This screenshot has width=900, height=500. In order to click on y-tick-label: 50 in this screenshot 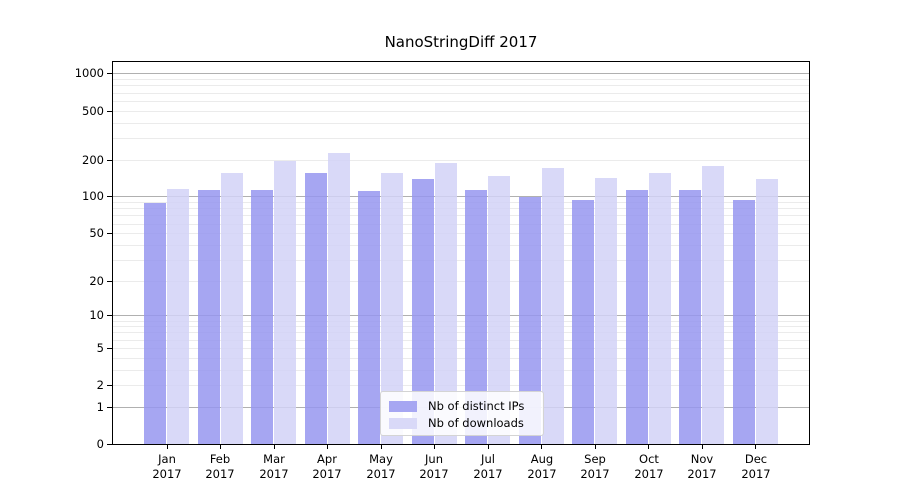, I will do `click(96, 233)`.